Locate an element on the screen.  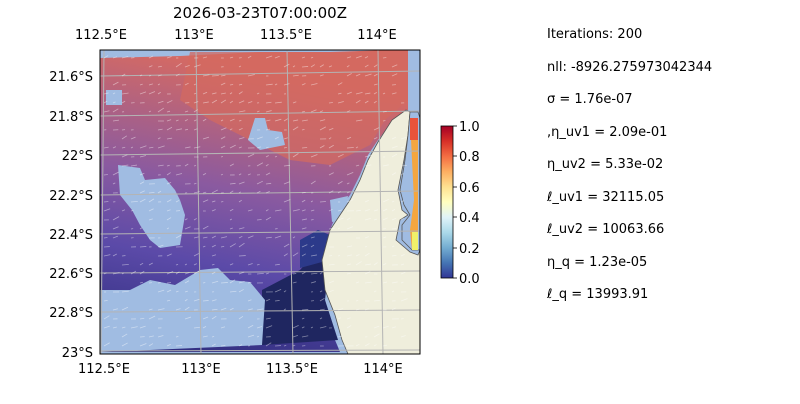
lon-top-4: 114°E is located at coordinates (377, 35).